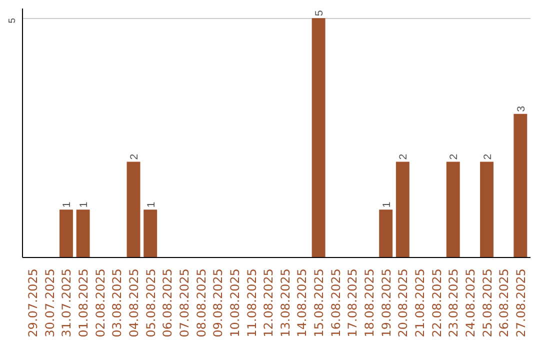  What do you see at coordinates (33, 303) in the screenshot?
I see `x-tick-label: 29.07.2025` at bounding box center [33, 303].